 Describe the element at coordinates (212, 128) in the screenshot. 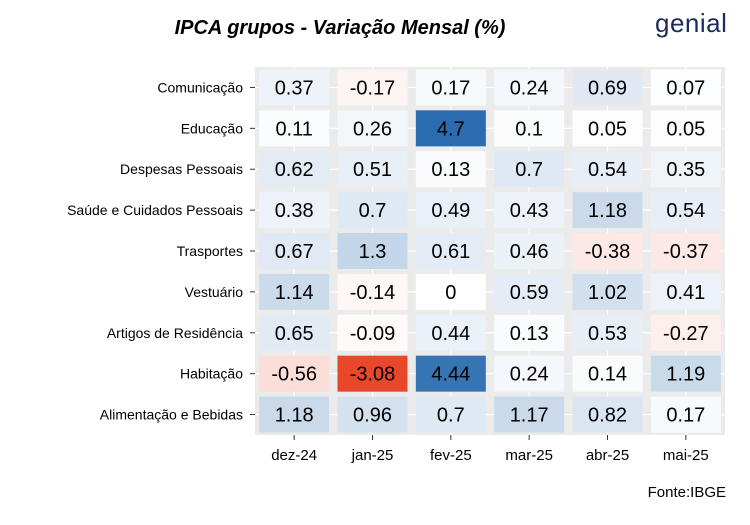

I see `y-tick-label: Educação` at that location.